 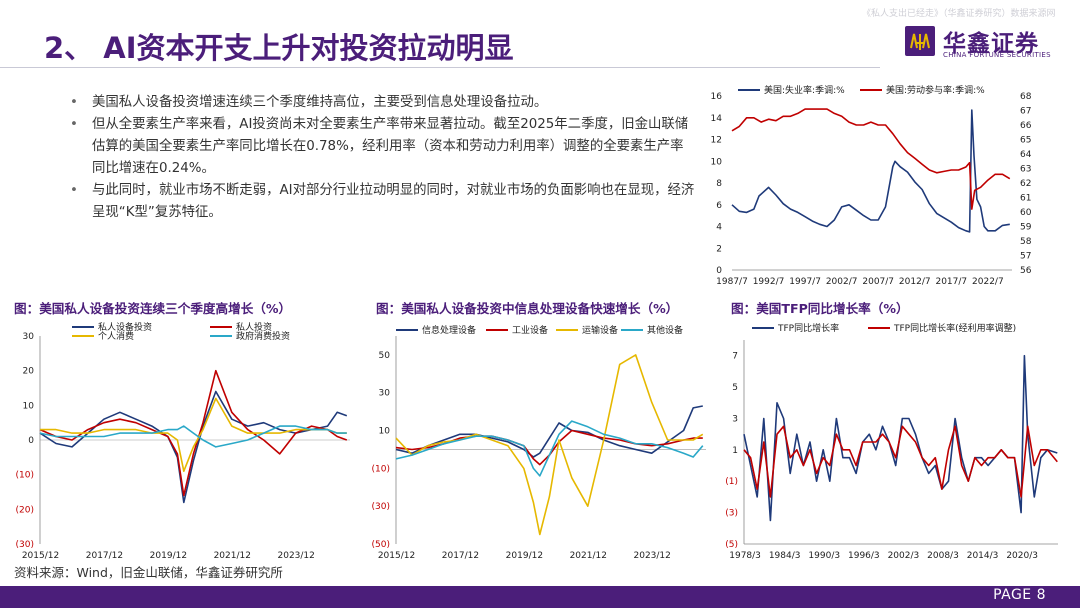 What do you see at coordinates (717, 97) in the screenshot?
I see `y-tick-left: 16` at bounding box center [717, 97].